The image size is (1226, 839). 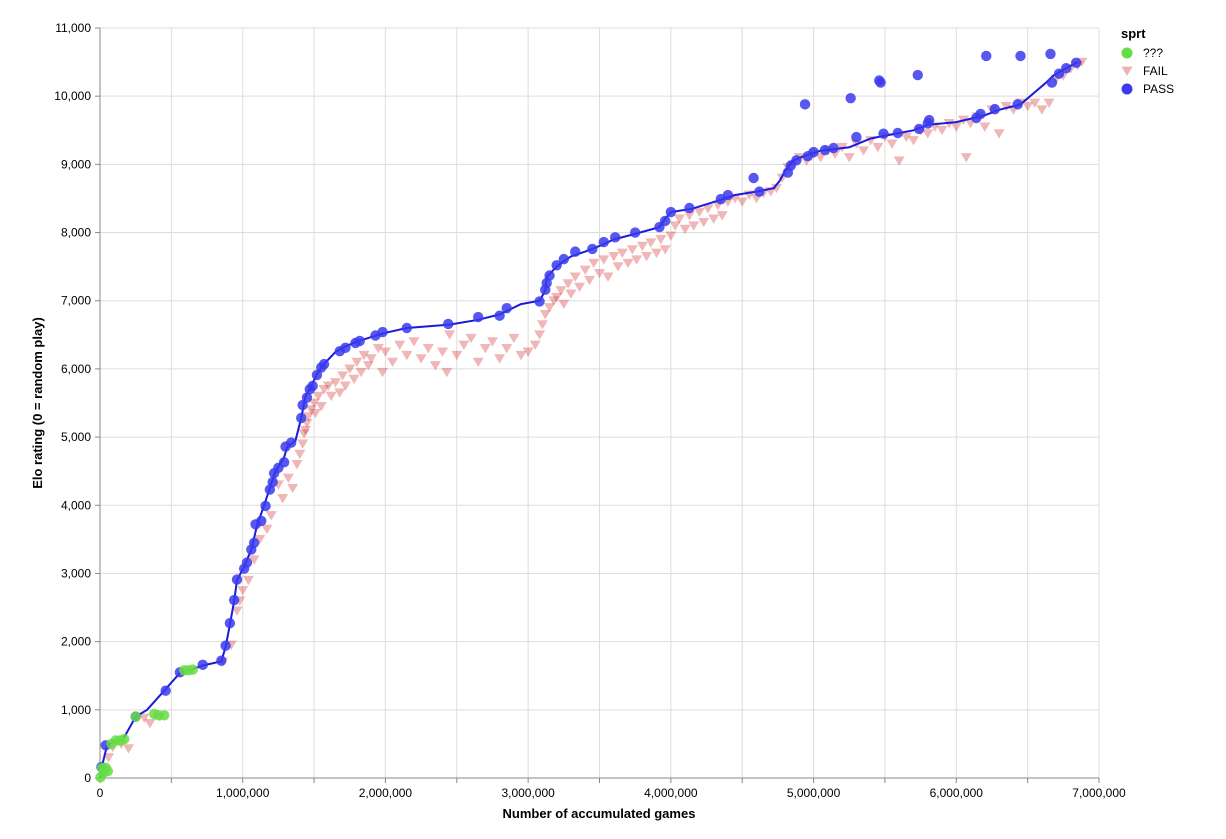 I want to click on y-tick-label: 7,000, so click(x=76, y=301).